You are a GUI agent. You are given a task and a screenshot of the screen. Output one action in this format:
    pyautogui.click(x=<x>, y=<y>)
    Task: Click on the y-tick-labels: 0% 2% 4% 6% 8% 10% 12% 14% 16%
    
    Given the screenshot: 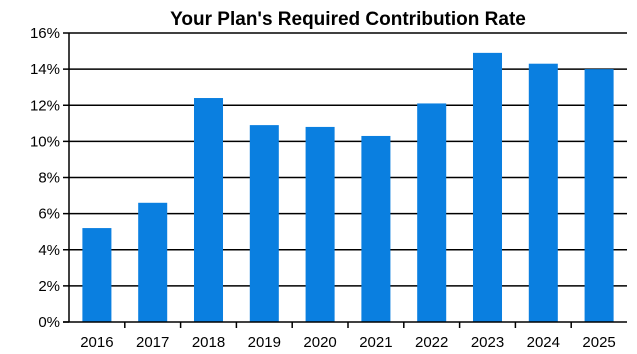 What is the action you would take?
    pyautogui.click(x=45, y=178)
    